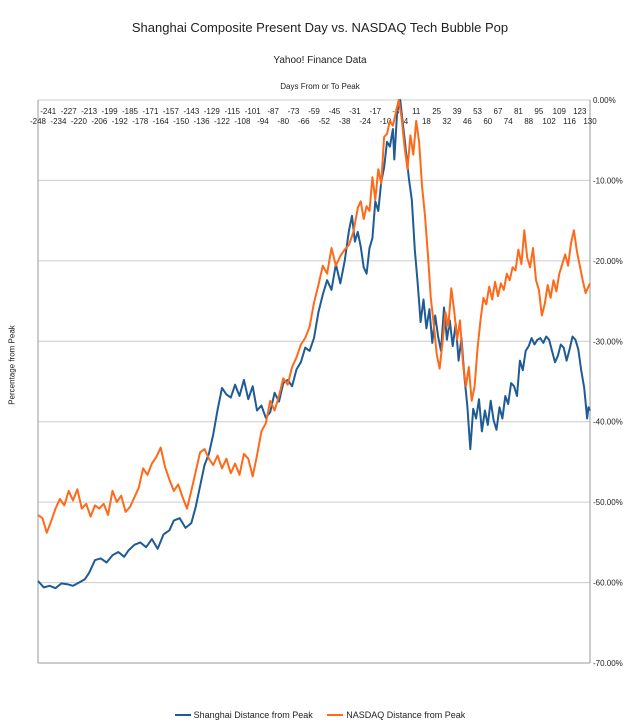  I want to click on x-tick-label: 102, so click(549, 121).